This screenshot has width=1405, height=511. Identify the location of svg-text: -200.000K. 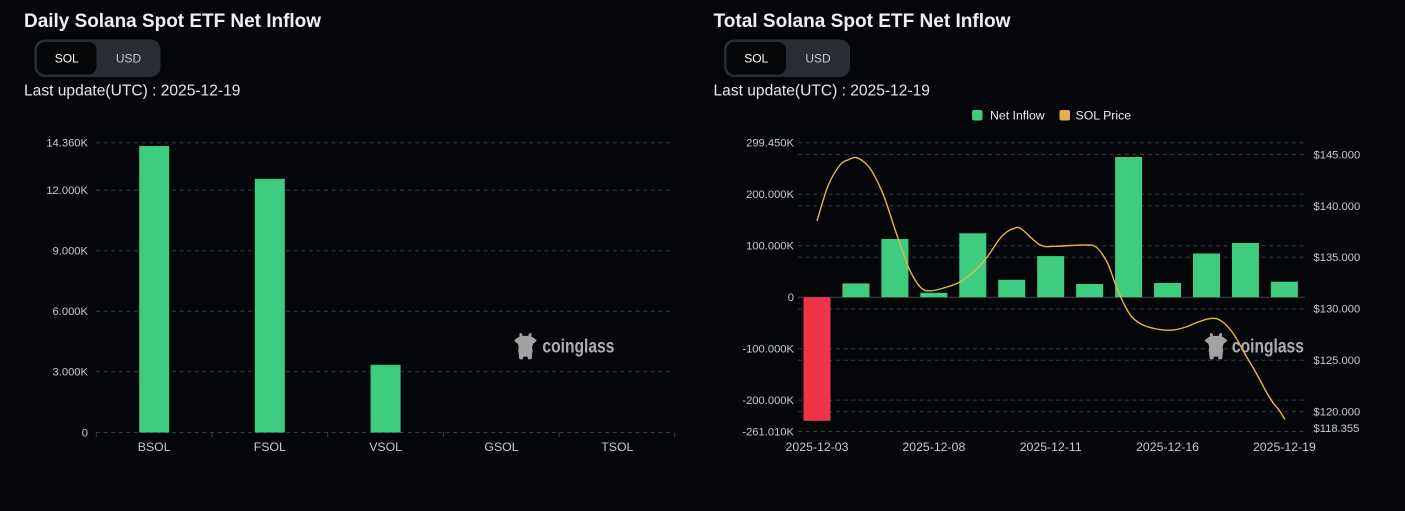
(768, 401).